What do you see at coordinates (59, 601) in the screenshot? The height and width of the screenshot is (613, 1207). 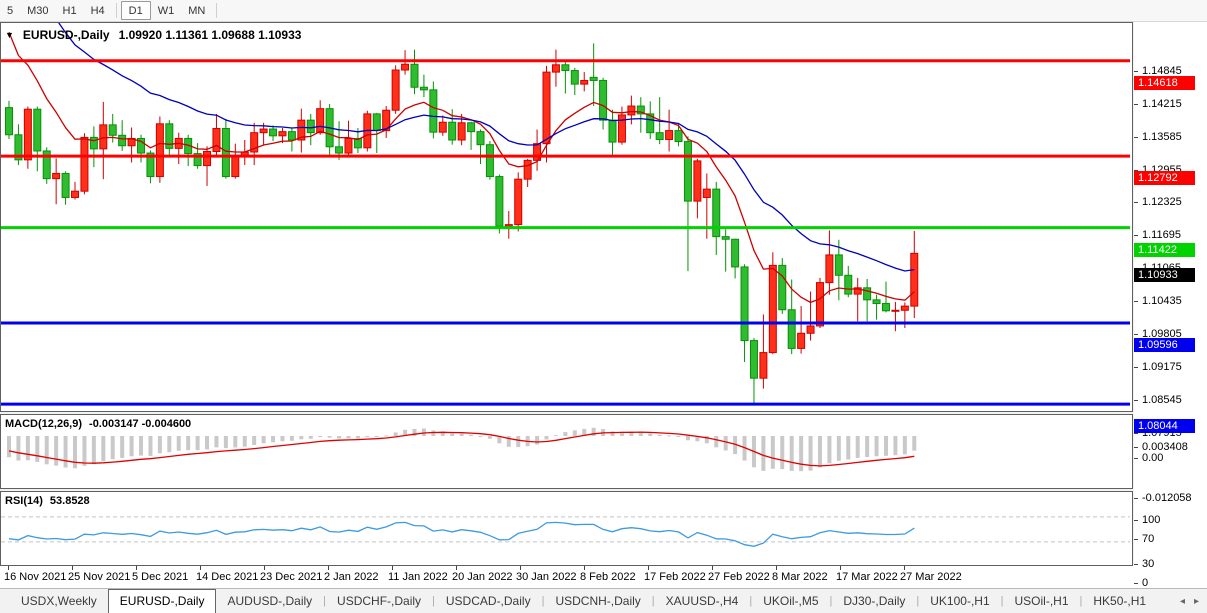 I see `chart-tab-usdx-weekly: USDX,Weekly` at bounding box center [59, 601].